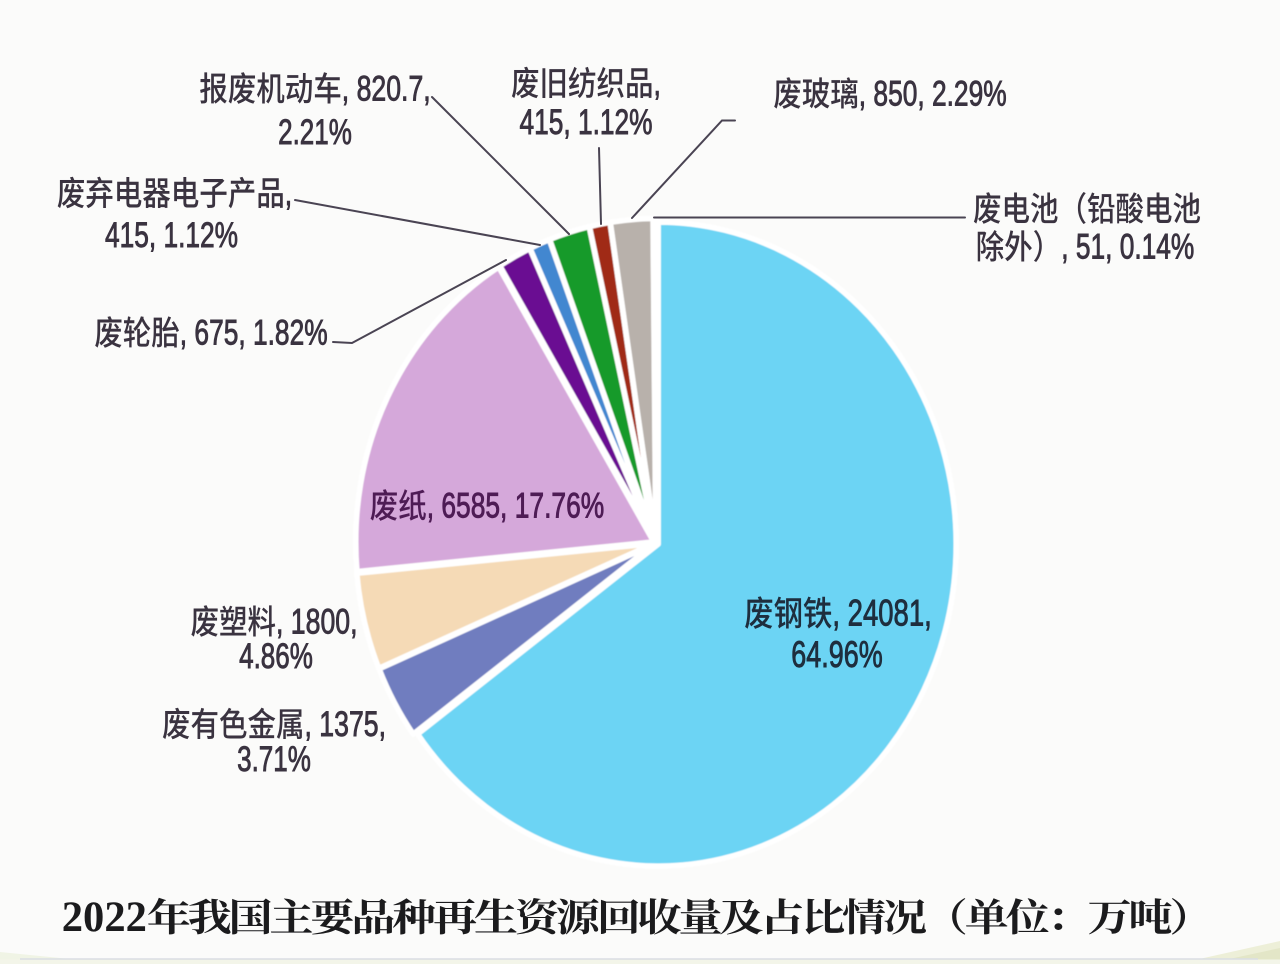  I want to click on svg-text: , 850, 2.29%, so click(933, 94).